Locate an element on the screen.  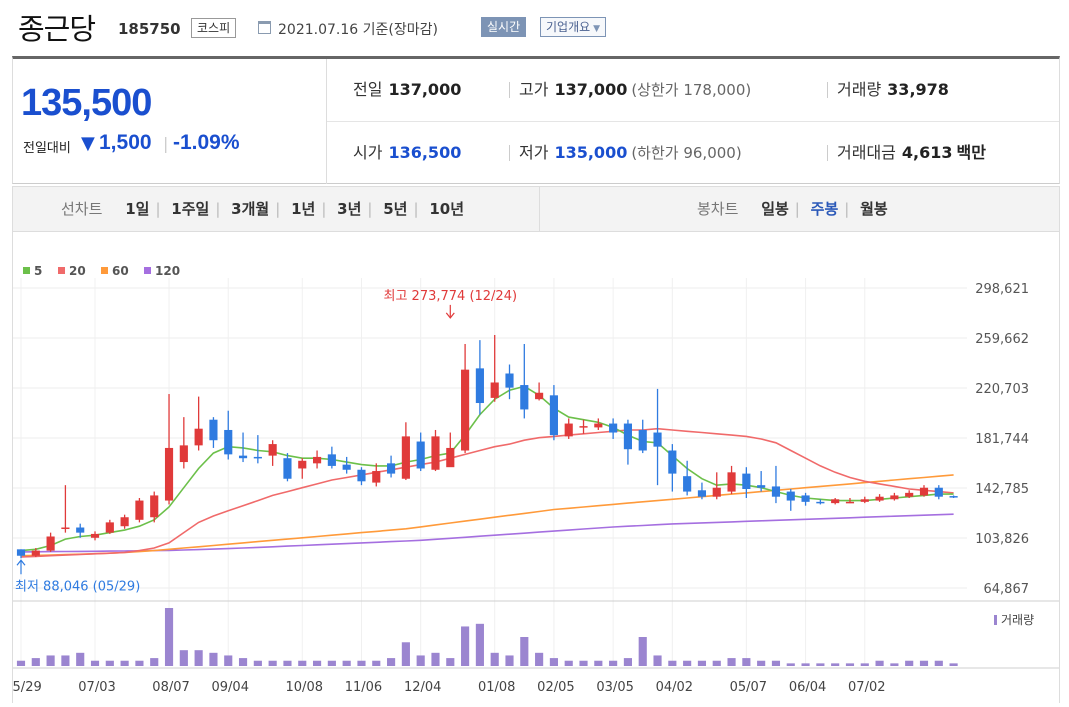
upper-limit: (상한가 178,000) is located at coordinates (691, 90).